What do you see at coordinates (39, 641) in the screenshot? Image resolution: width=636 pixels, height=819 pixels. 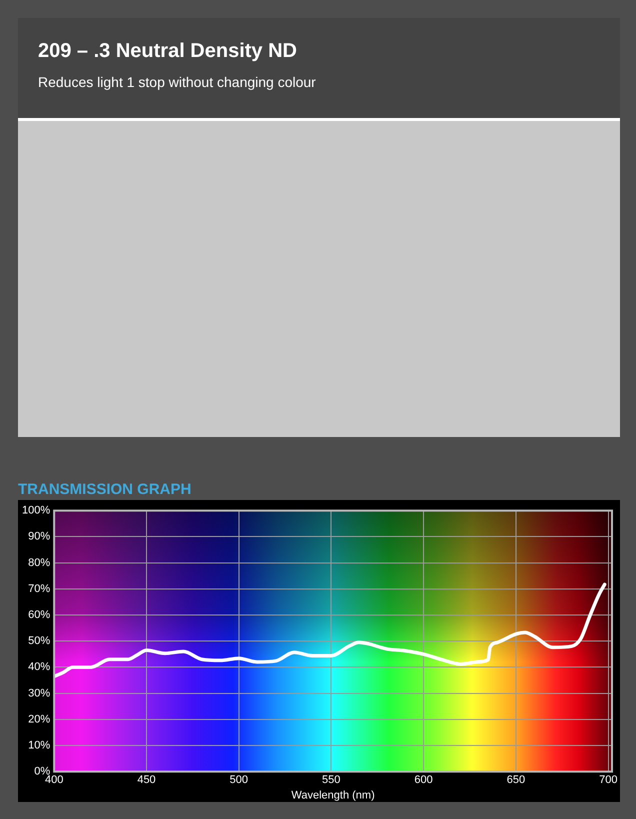 I see `y-tick-label: 50%` at bounding box center [39, 641].